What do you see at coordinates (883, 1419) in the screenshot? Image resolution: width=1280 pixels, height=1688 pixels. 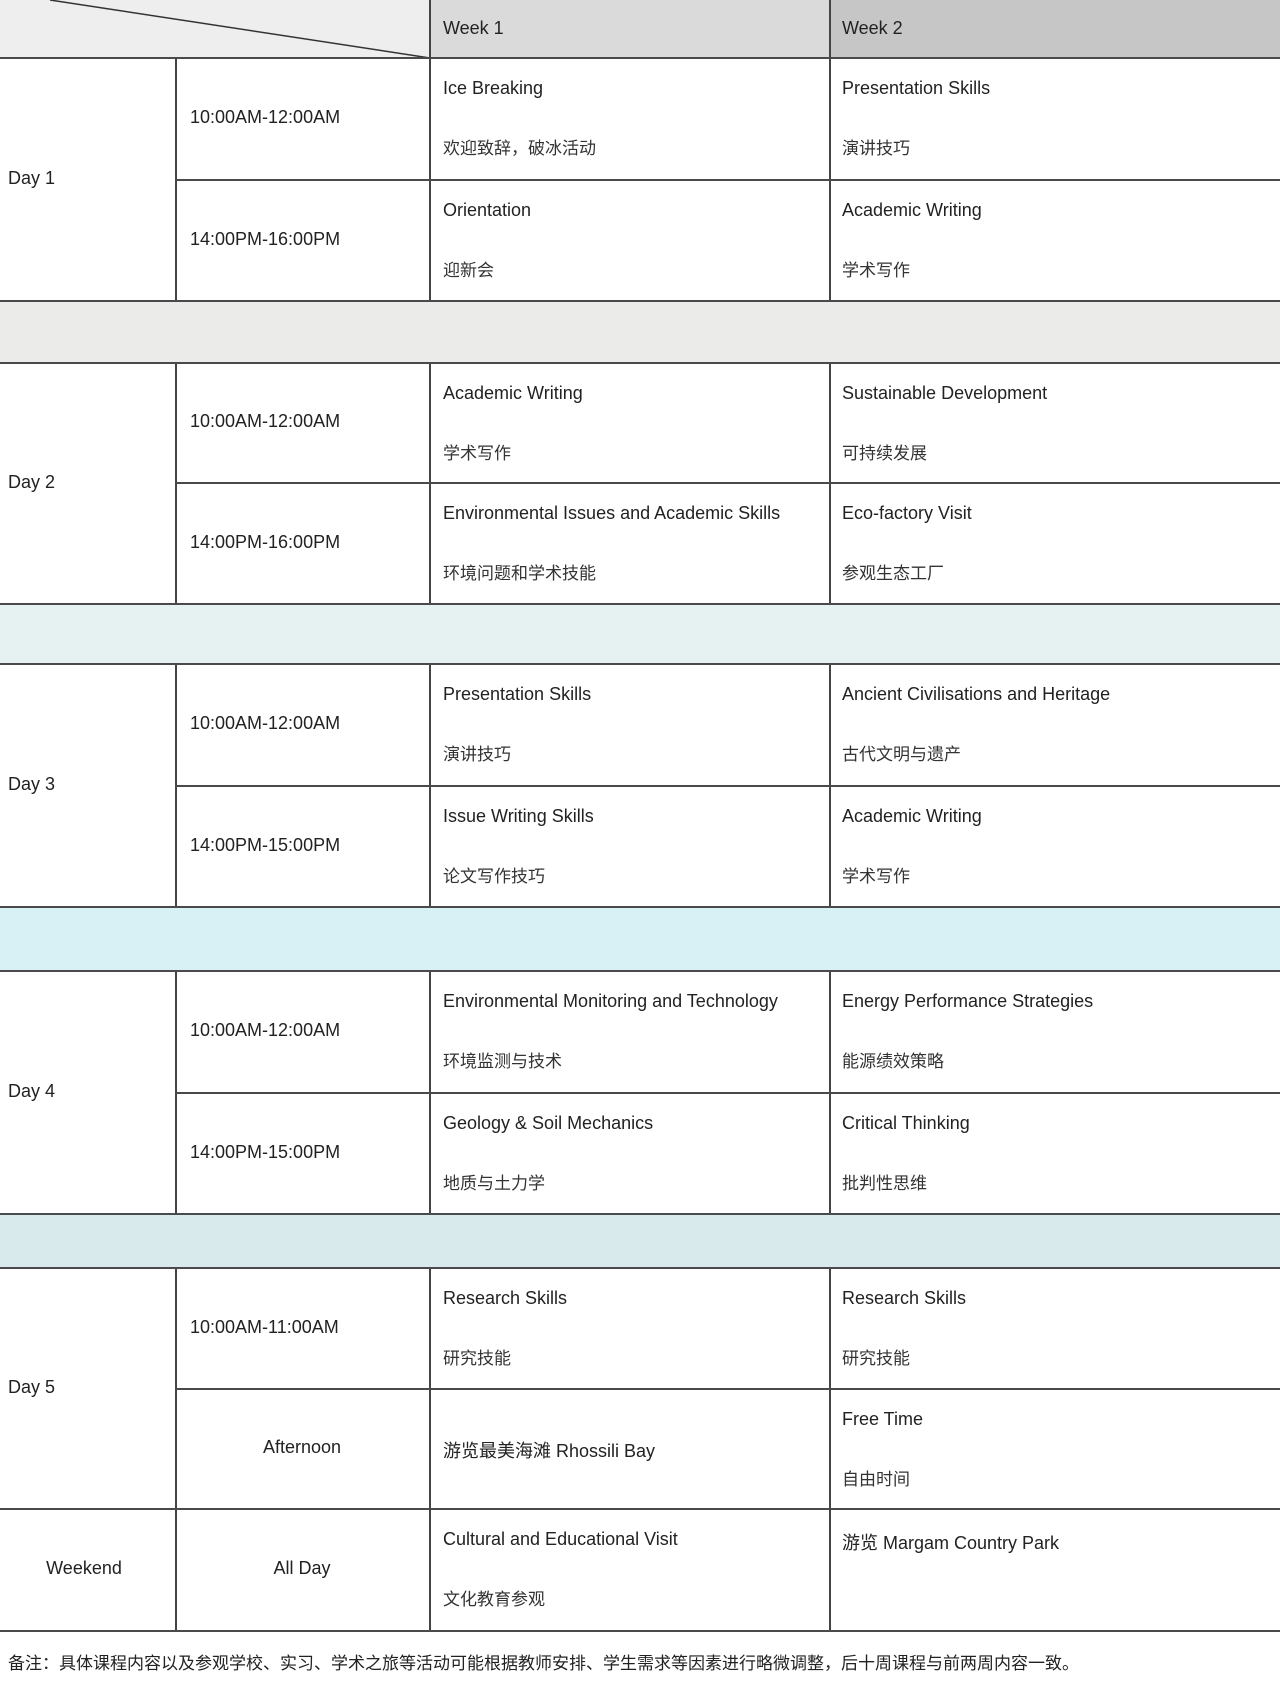 I see `activity-english: Free Time` at bounding box center [883, 1419].